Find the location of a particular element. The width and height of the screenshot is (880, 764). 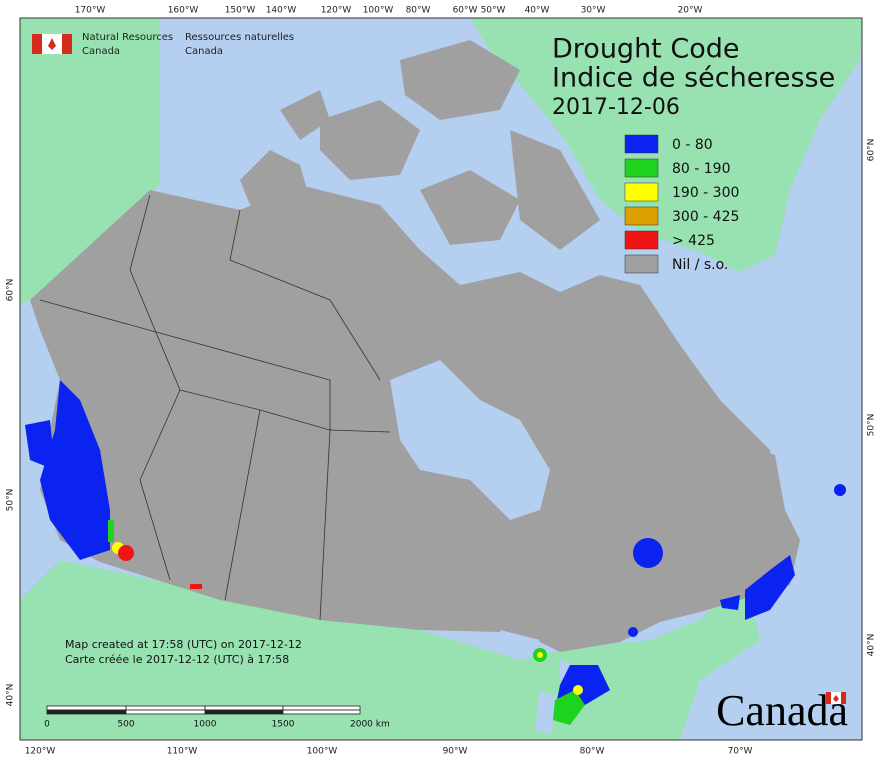

wordmark-flag is located at coordinates (836, 698).